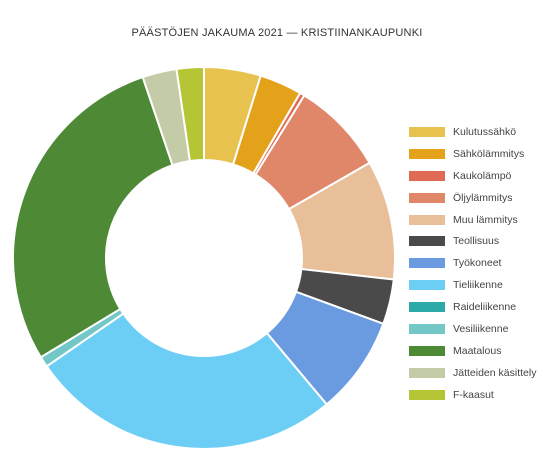 This screenshot has height=461, width=554. I want to click on legend-label: Vesiliikenne, so click(481, 328).